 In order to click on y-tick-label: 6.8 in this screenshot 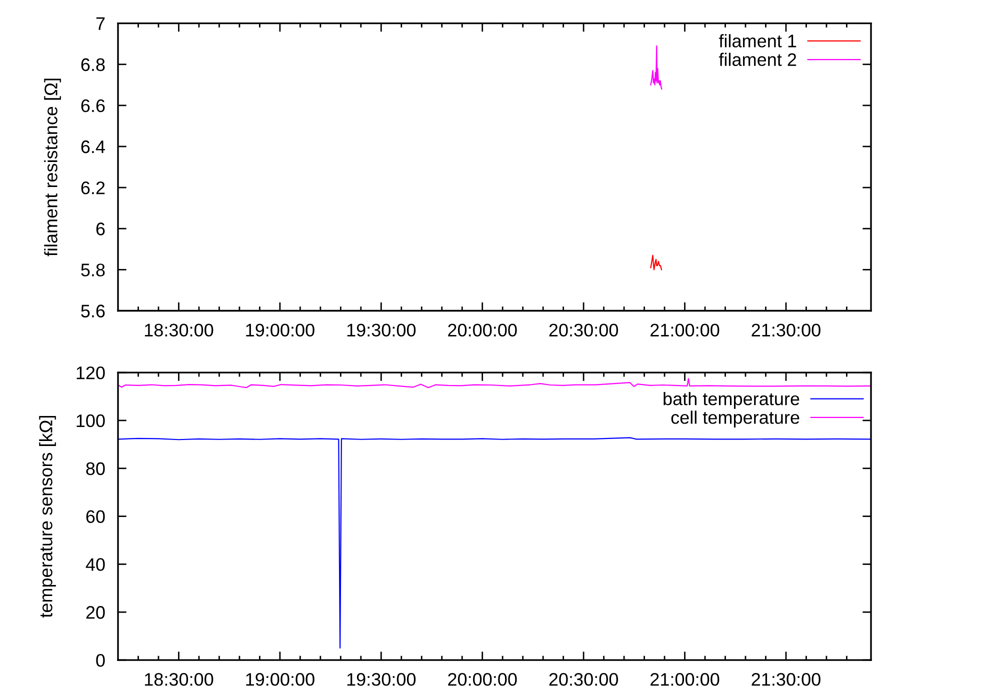, I will do `click(93, 65)`.